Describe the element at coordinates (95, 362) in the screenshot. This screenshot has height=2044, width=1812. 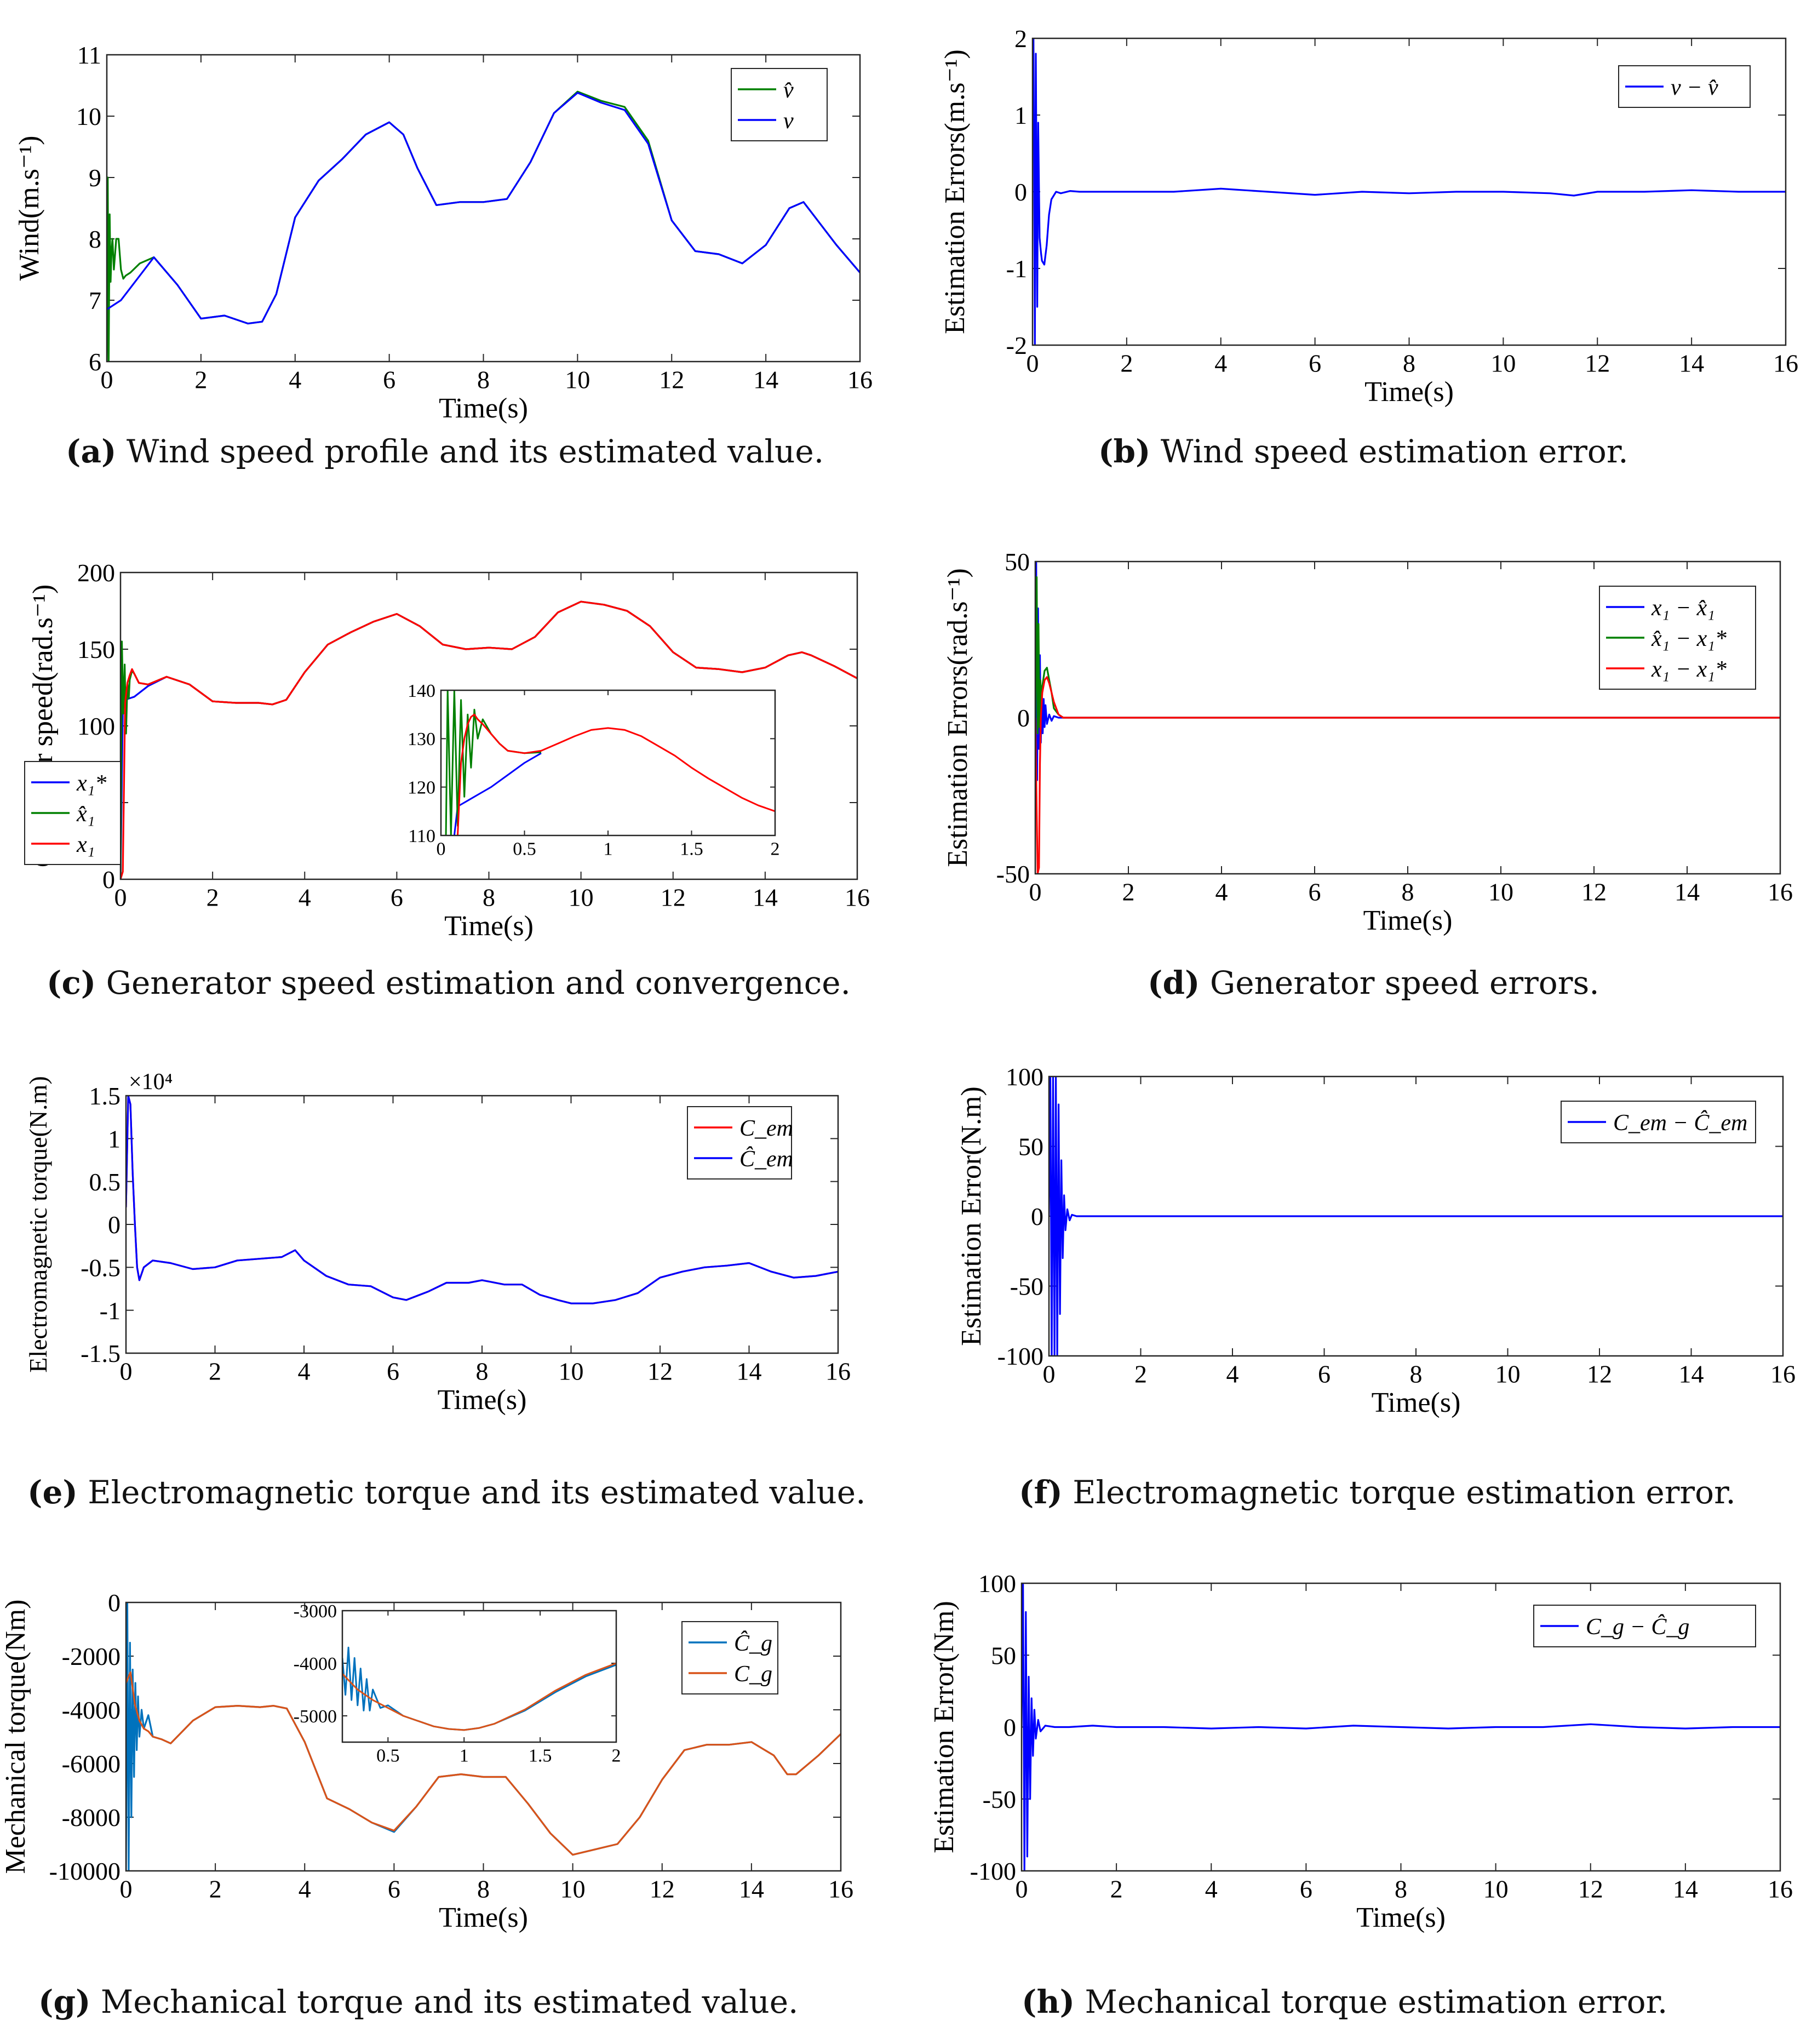
I see `y-tick-label: 6` at that location.